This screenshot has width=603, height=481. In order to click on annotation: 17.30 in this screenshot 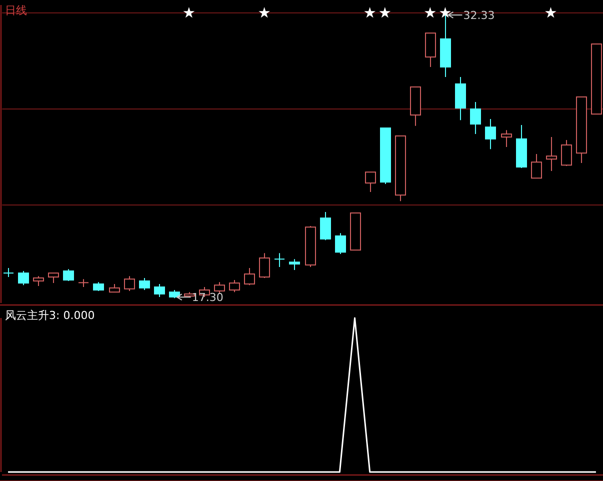, I will do `click(208, 297)`.